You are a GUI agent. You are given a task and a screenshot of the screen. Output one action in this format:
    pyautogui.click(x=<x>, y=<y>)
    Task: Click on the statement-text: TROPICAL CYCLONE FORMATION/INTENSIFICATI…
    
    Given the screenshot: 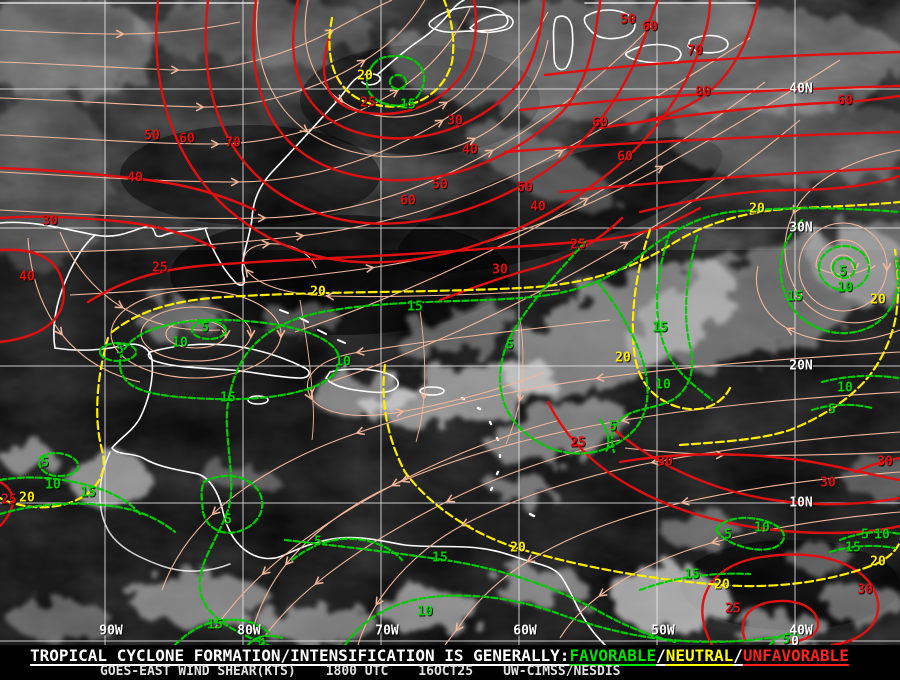 What is the action you would take?
    pyautogui.click(x=300, y=655)
    